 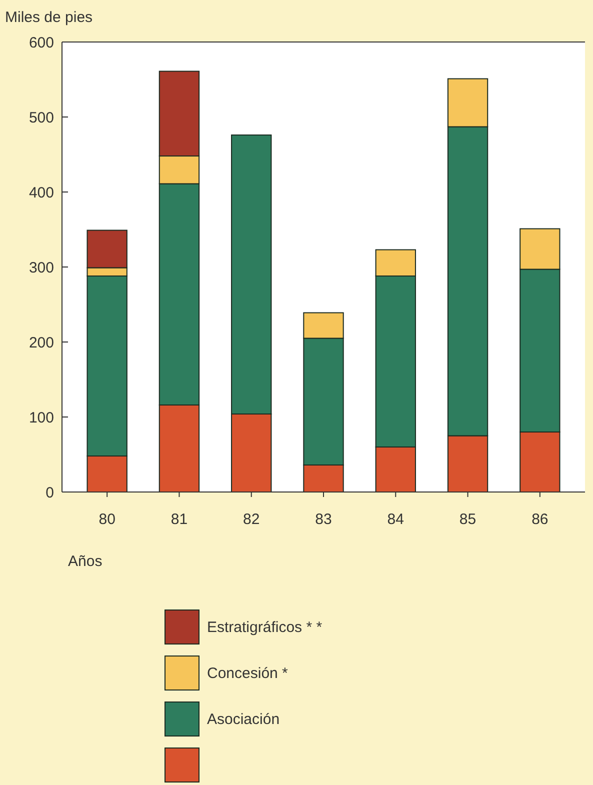 I want to click on y-tick-label: 400, so click(x=41, y=193).